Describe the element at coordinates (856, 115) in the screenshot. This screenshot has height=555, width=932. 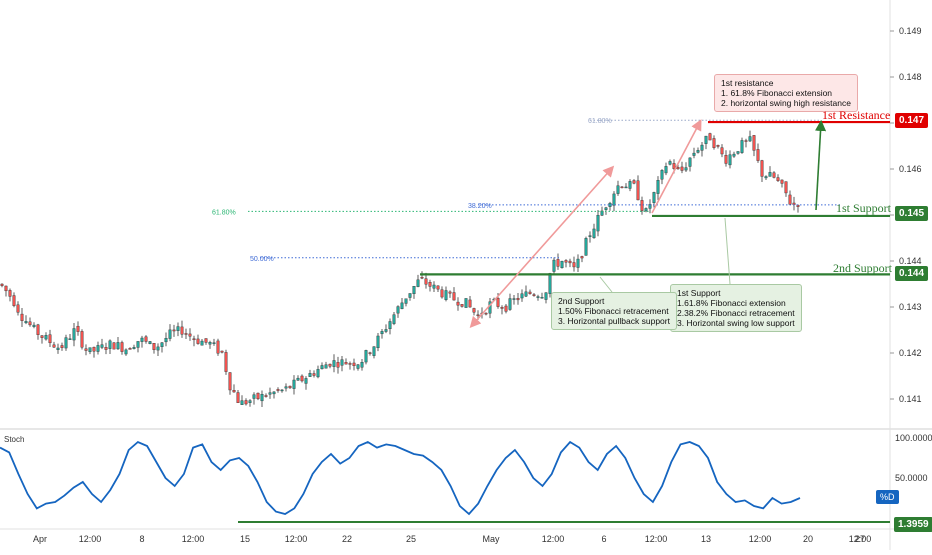
I see `level-label-1st-resistance: 1st Resistance` at that location.